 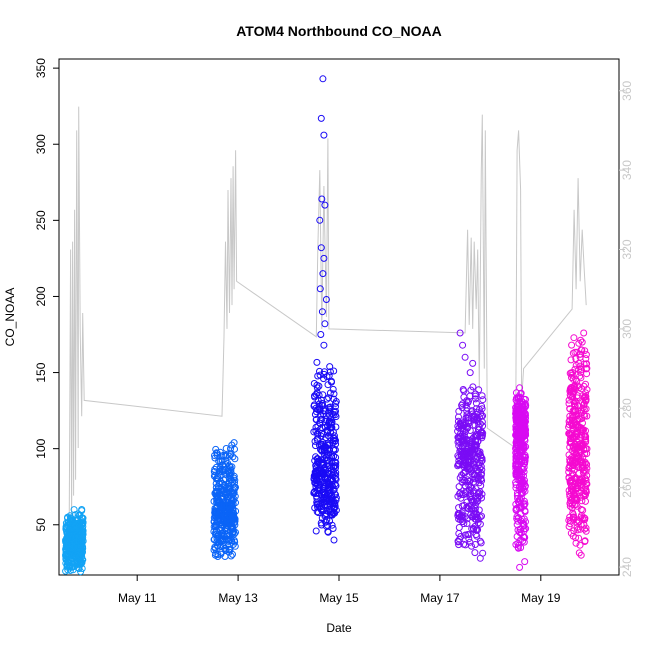 I want to click on y2-tick-label: 300, so click(x=627, y=329).